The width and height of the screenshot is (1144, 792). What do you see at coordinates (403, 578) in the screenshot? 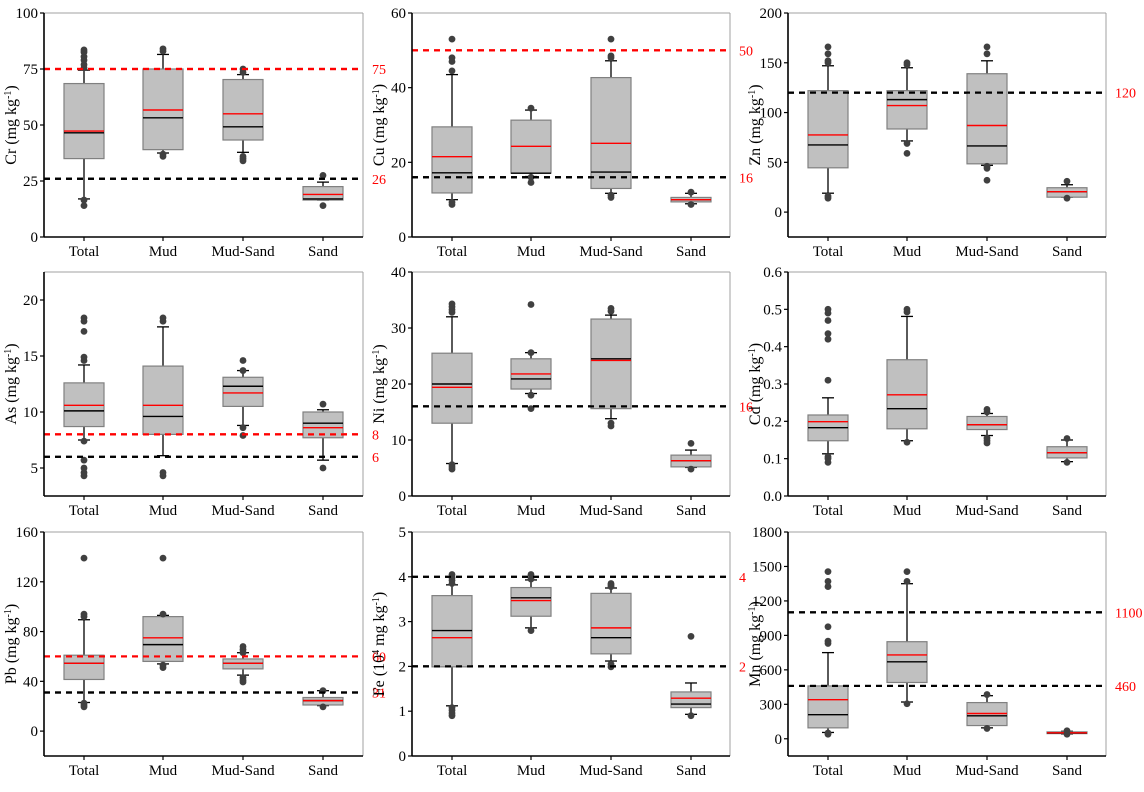
I see `y-tick-label: 4` at bounding box center [403, 578].